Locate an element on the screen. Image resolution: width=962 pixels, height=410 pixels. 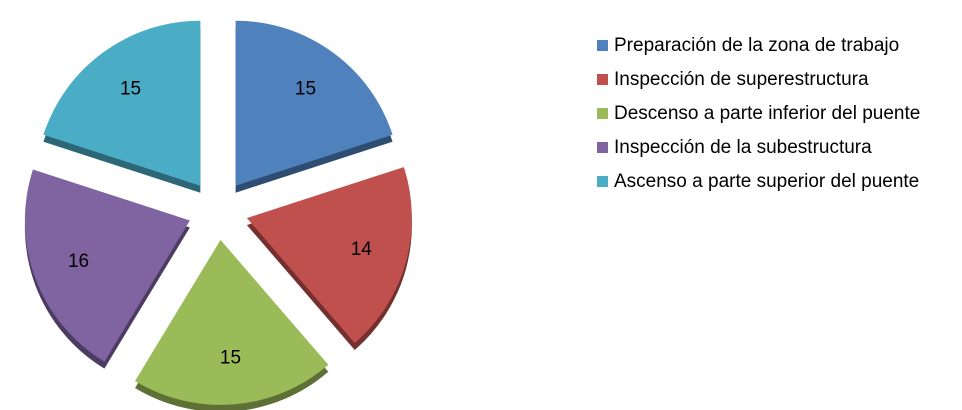
legend-entry: Ascenso a parte superior del puente is located at coordinates (778, 181).